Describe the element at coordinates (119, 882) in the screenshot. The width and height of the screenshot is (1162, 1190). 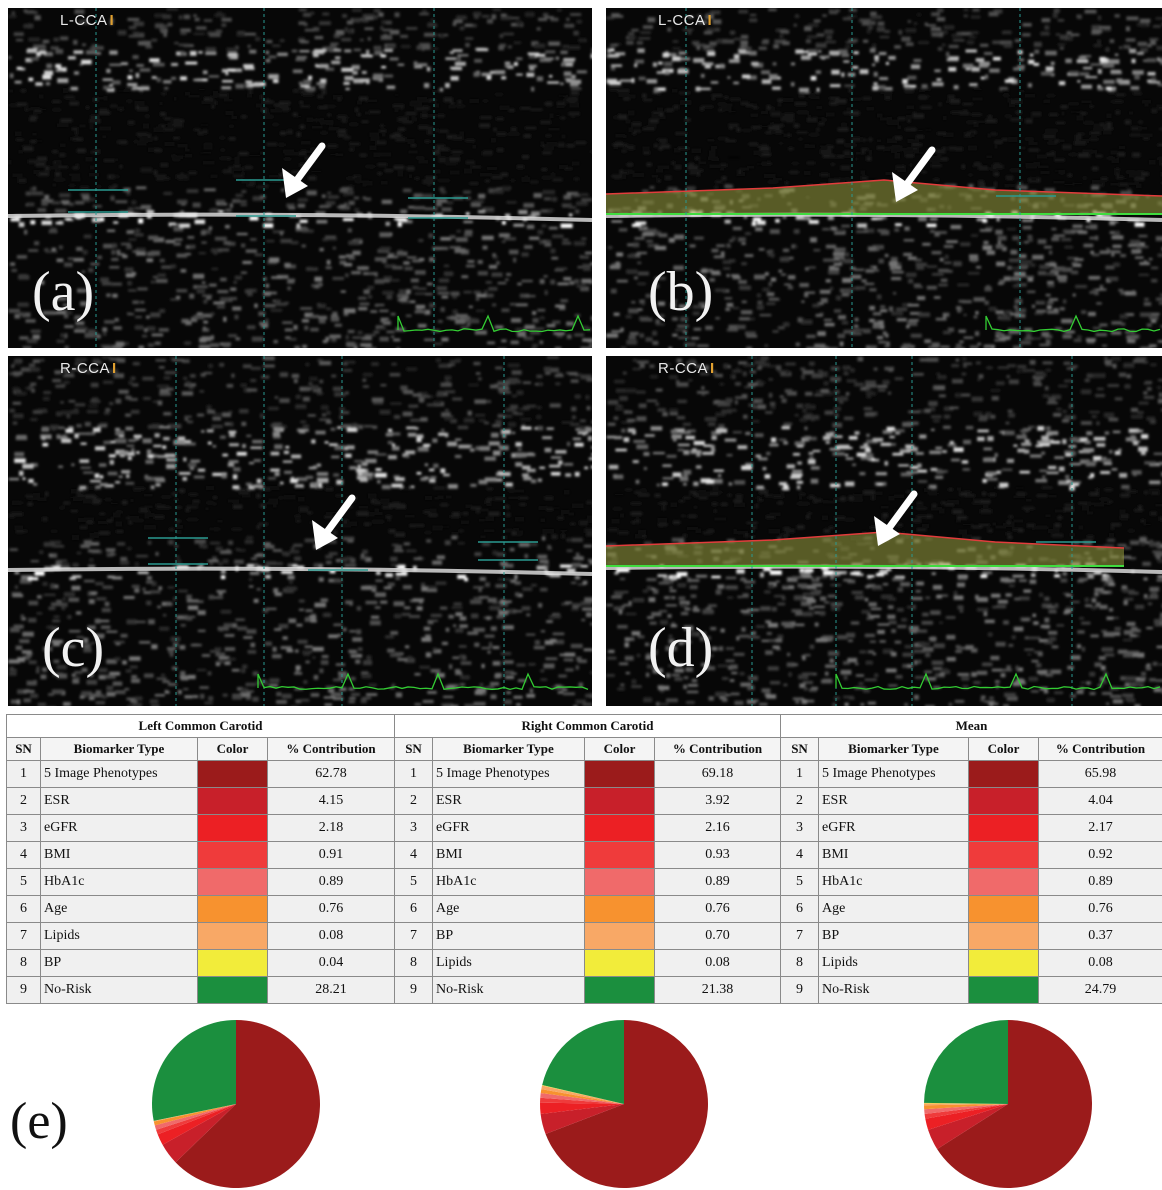
I see `row-biomarker: HbA1c` at that location.